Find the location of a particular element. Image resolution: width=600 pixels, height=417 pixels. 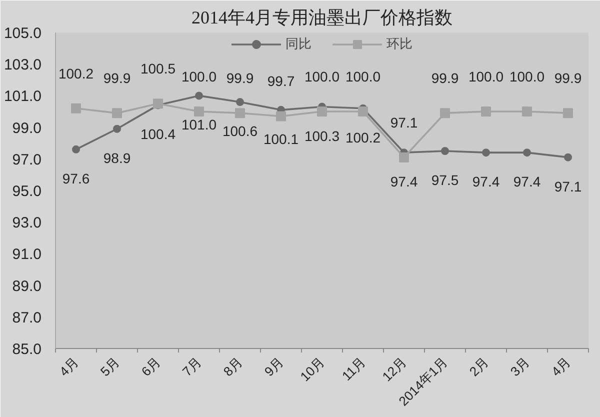

legend-label: 同比 is located at coordinates (299, 44).